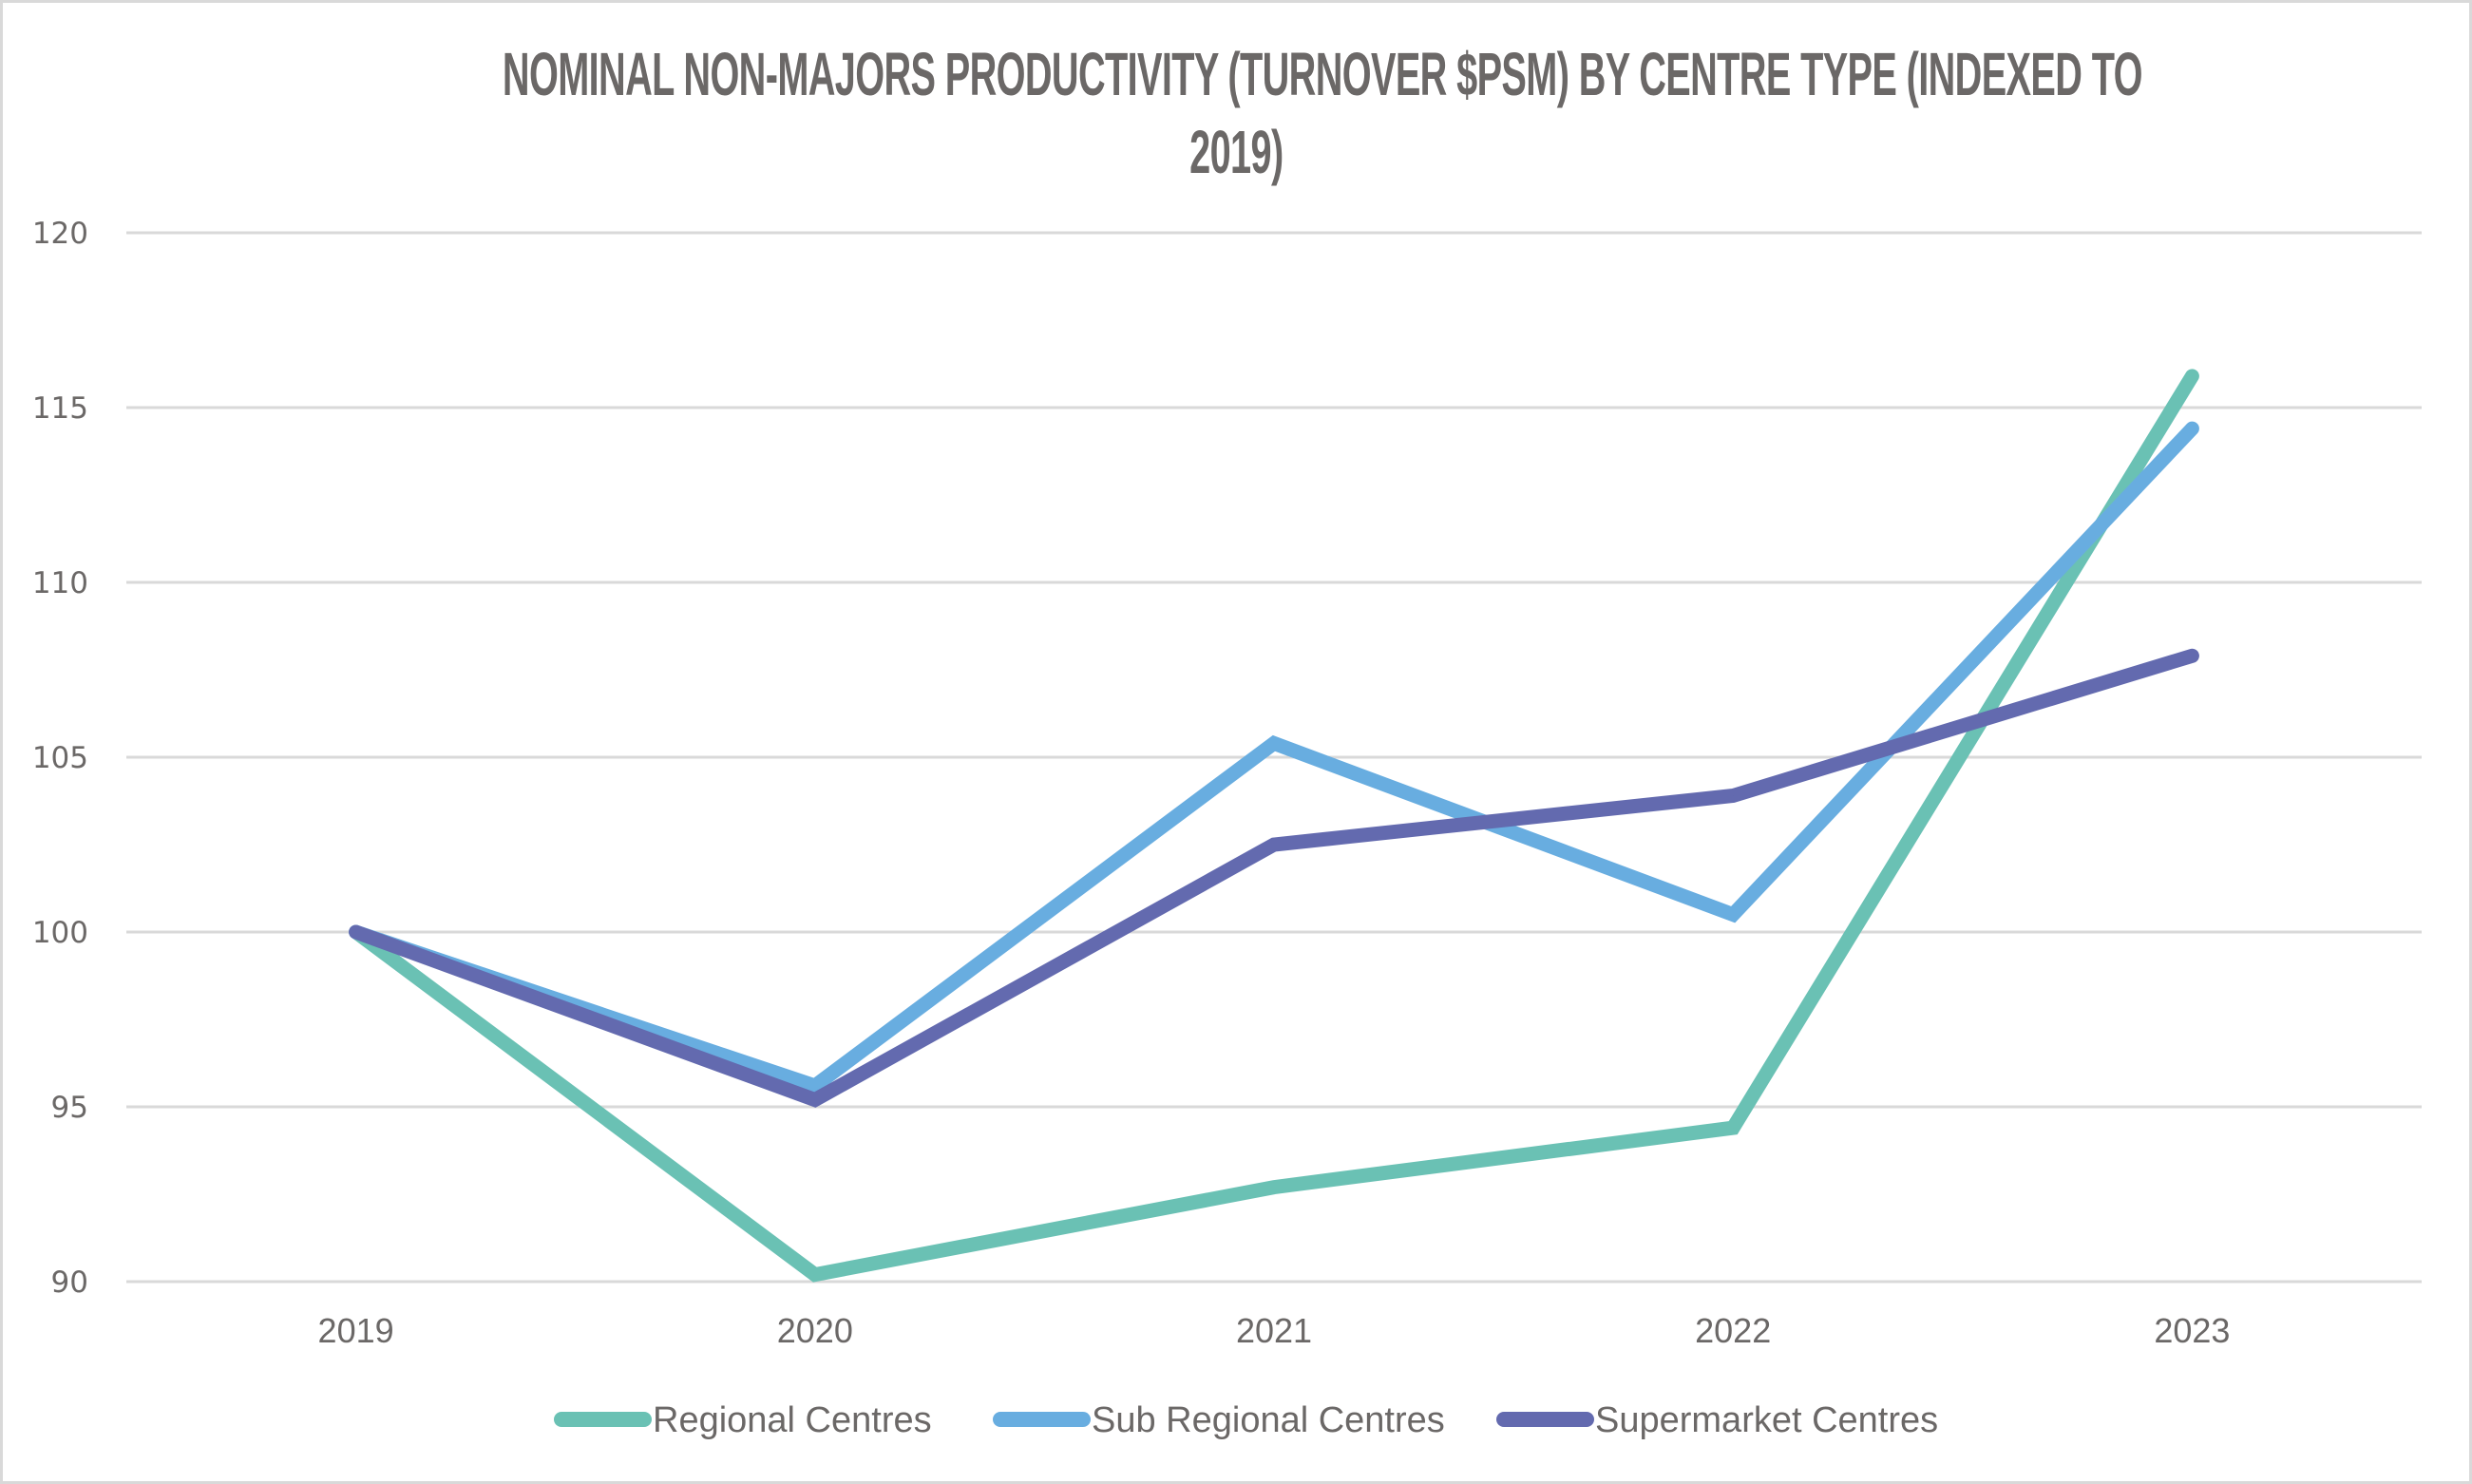 The image size is (2472, 1484). I want to click on legend-label: Sub Regional Centres, so click(1268, 1420).